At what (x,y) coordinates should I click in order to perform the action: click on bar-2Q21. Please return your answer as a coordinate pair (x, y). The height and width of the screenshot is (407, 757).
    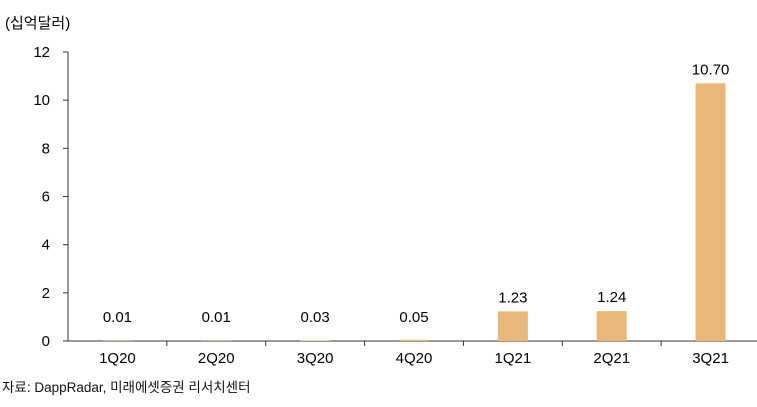
    Looking at the image, I should click on (611, 326).